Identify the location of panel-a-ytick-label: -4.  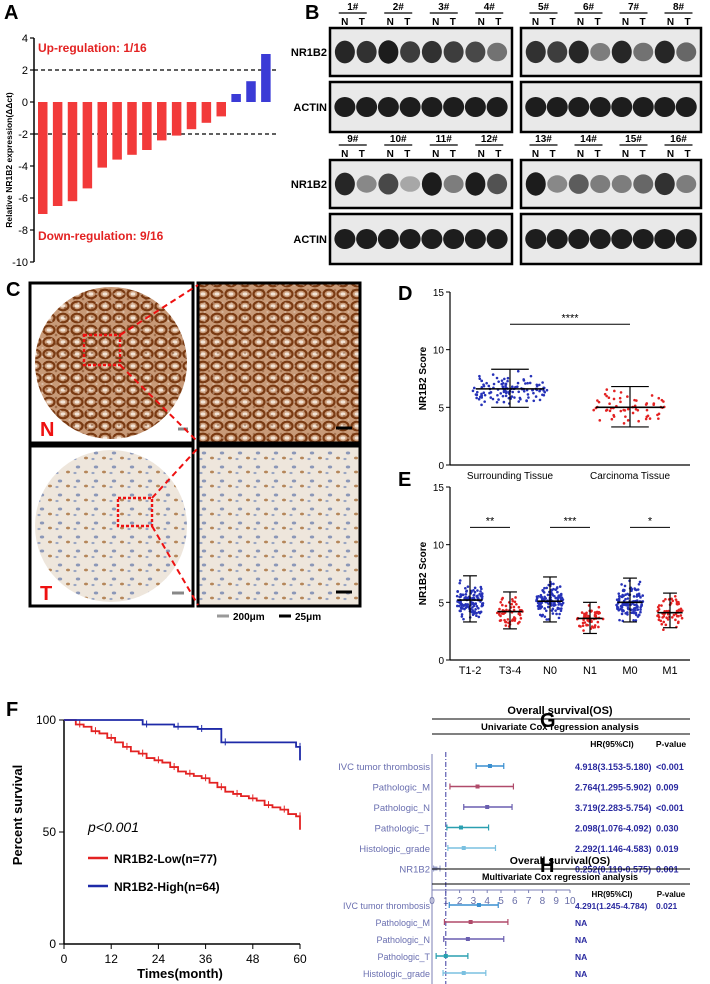
(23, 167).